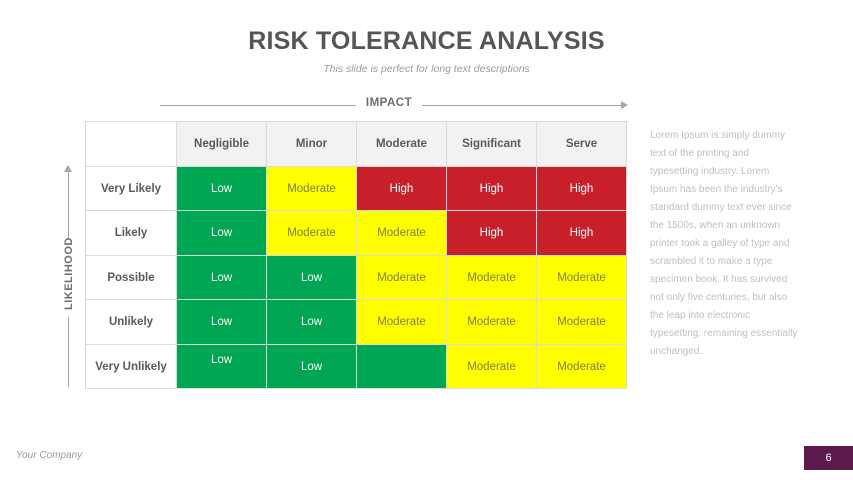 The image size is (853, 480). What do you see at coordinates (582, 144) in the screenshot?
I see `column-header-serve: Serve` at bounding box center [582, 144].